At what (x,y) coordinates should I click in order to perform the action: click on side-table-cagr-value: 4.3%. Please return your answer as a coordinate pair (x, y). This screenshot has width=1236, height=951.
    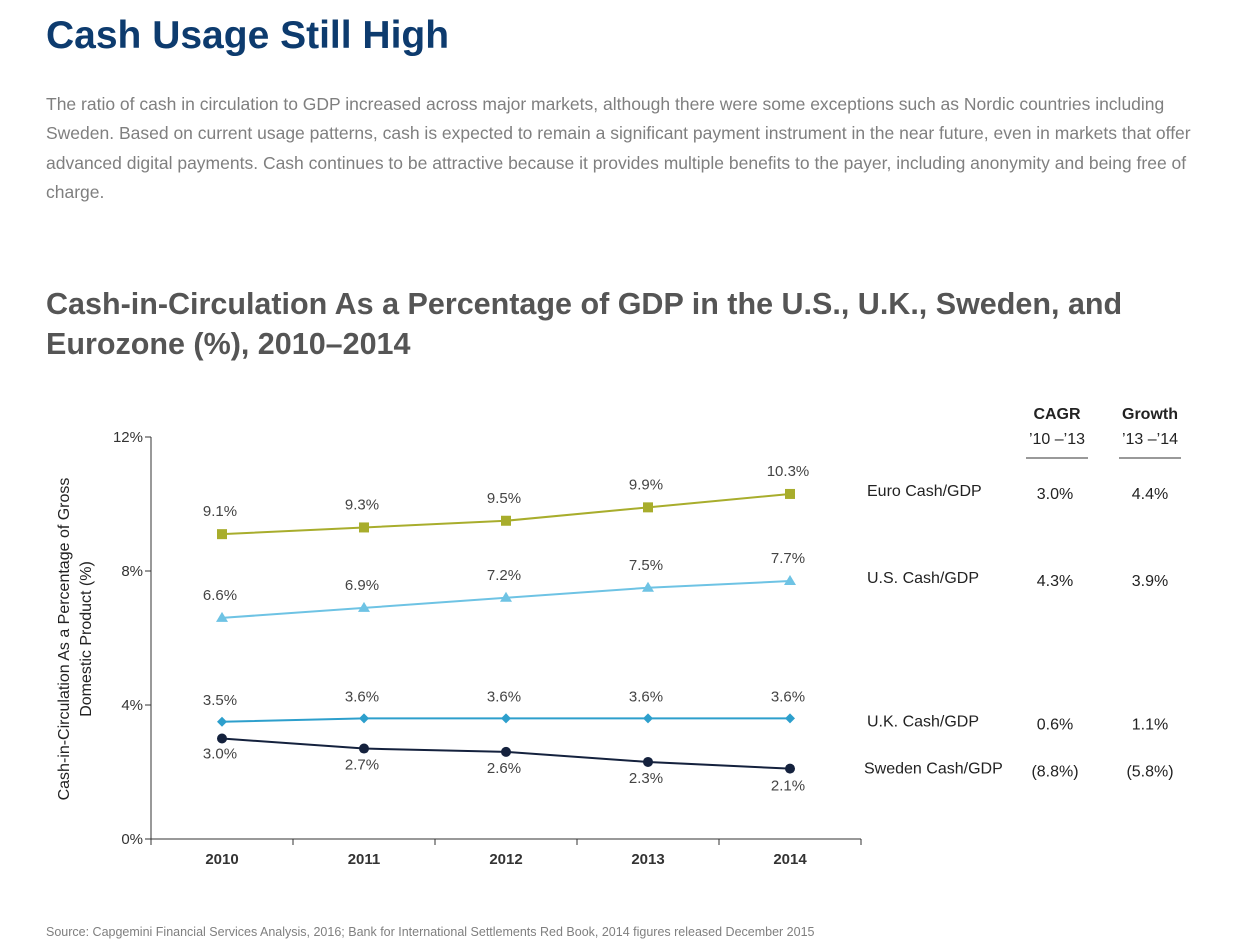
    Looking at the image, I should click on (1055, 581).